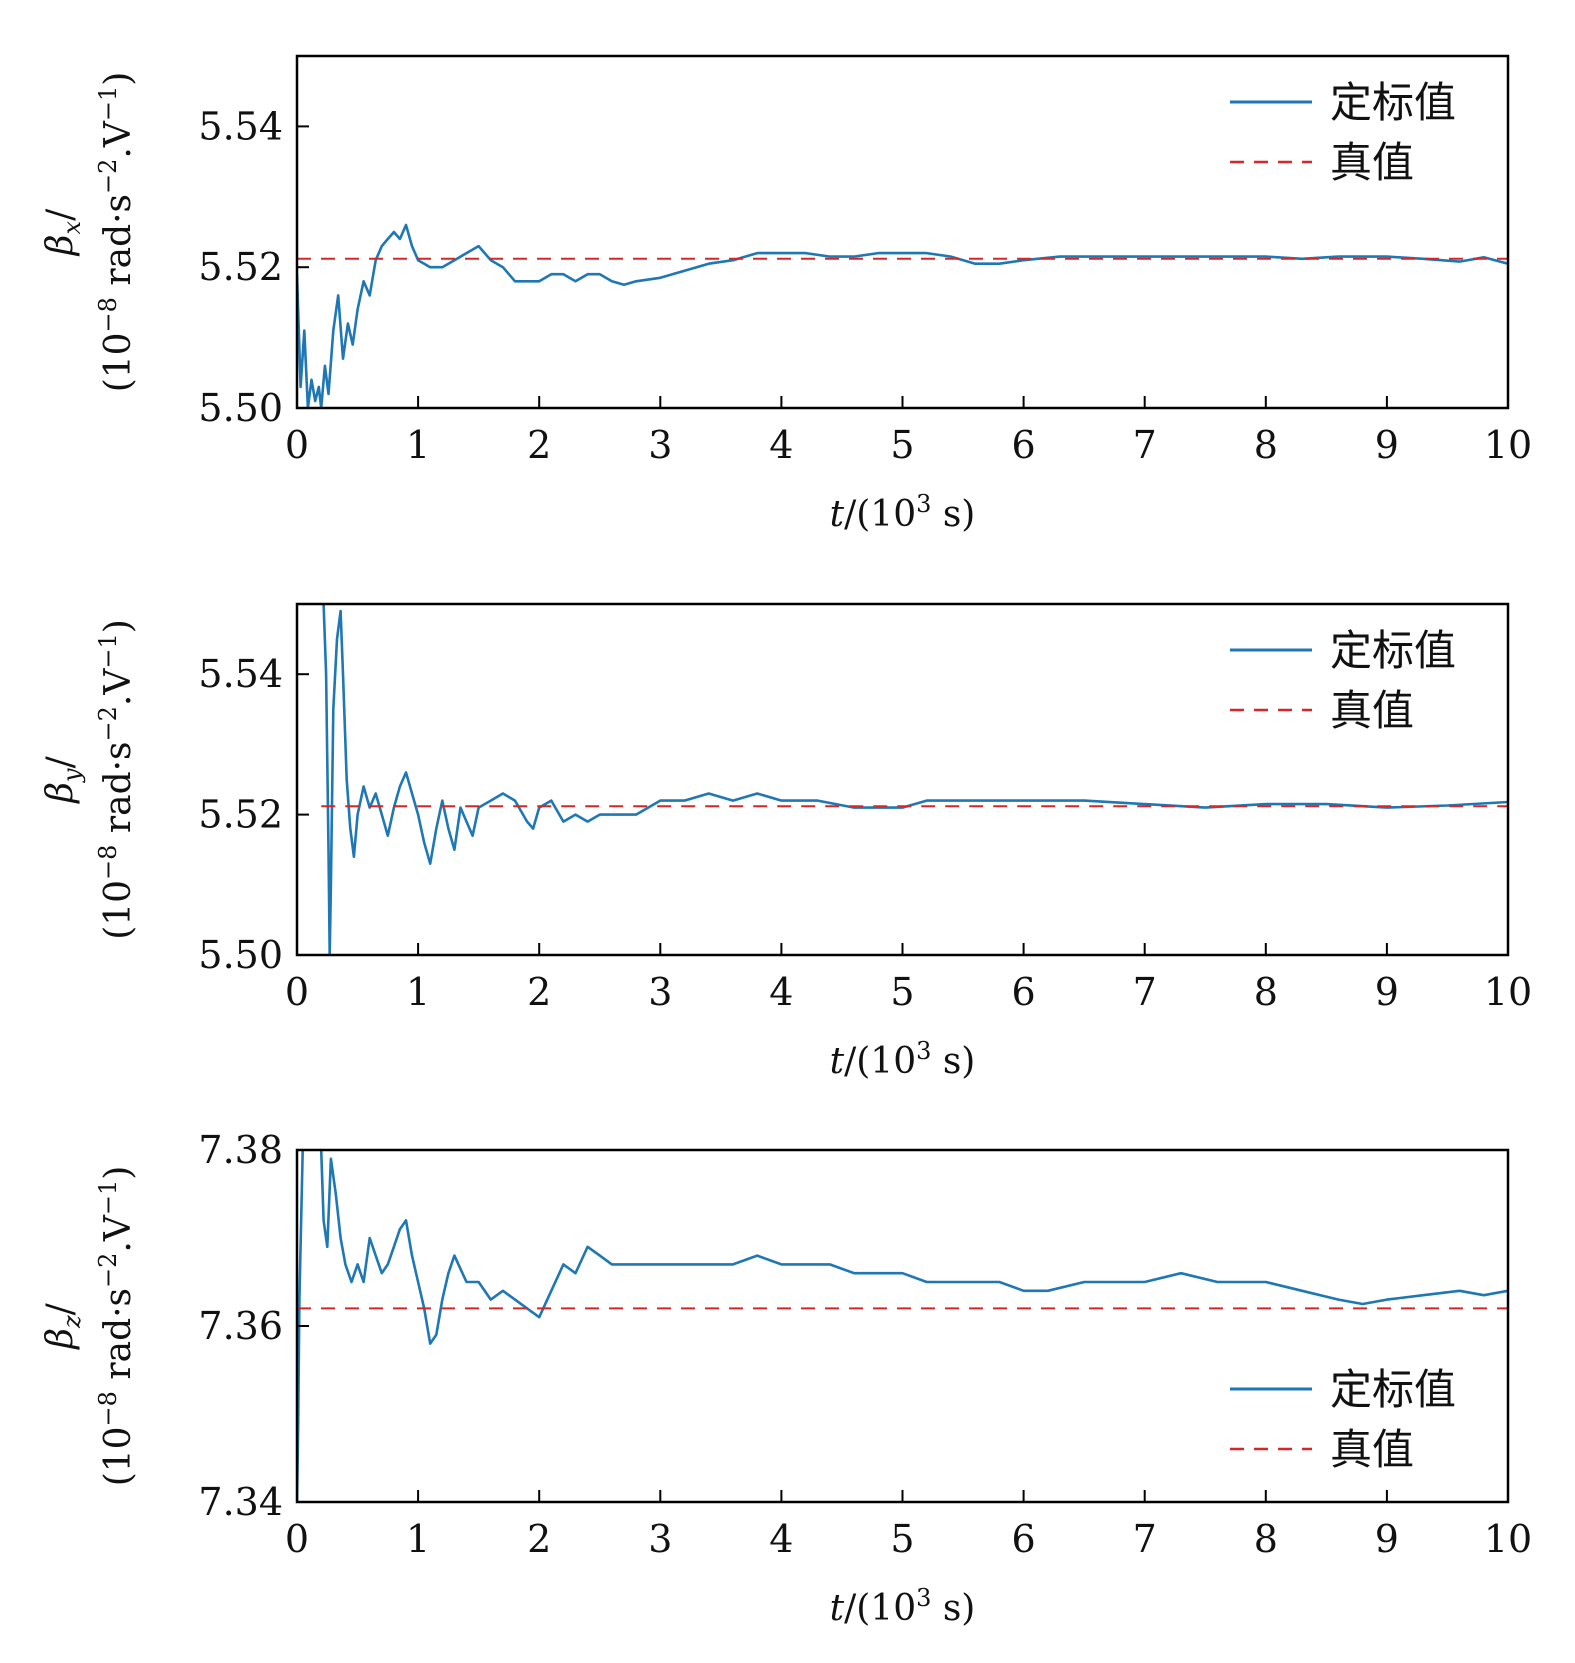  Describe the element at coordinates (240, 1326) in the screenshot. I see `y-tick-label: 7.36` at that location.